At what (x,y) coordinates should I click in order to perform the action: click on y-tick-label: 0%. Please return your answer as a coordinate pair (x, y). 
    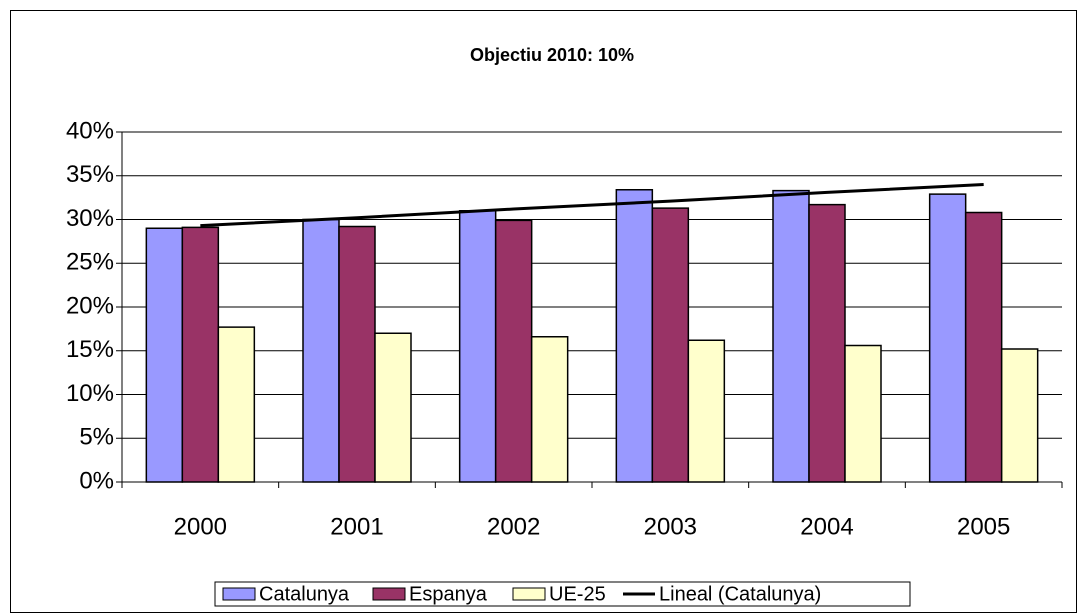
    Looking at the image, I should click on (96, 480).